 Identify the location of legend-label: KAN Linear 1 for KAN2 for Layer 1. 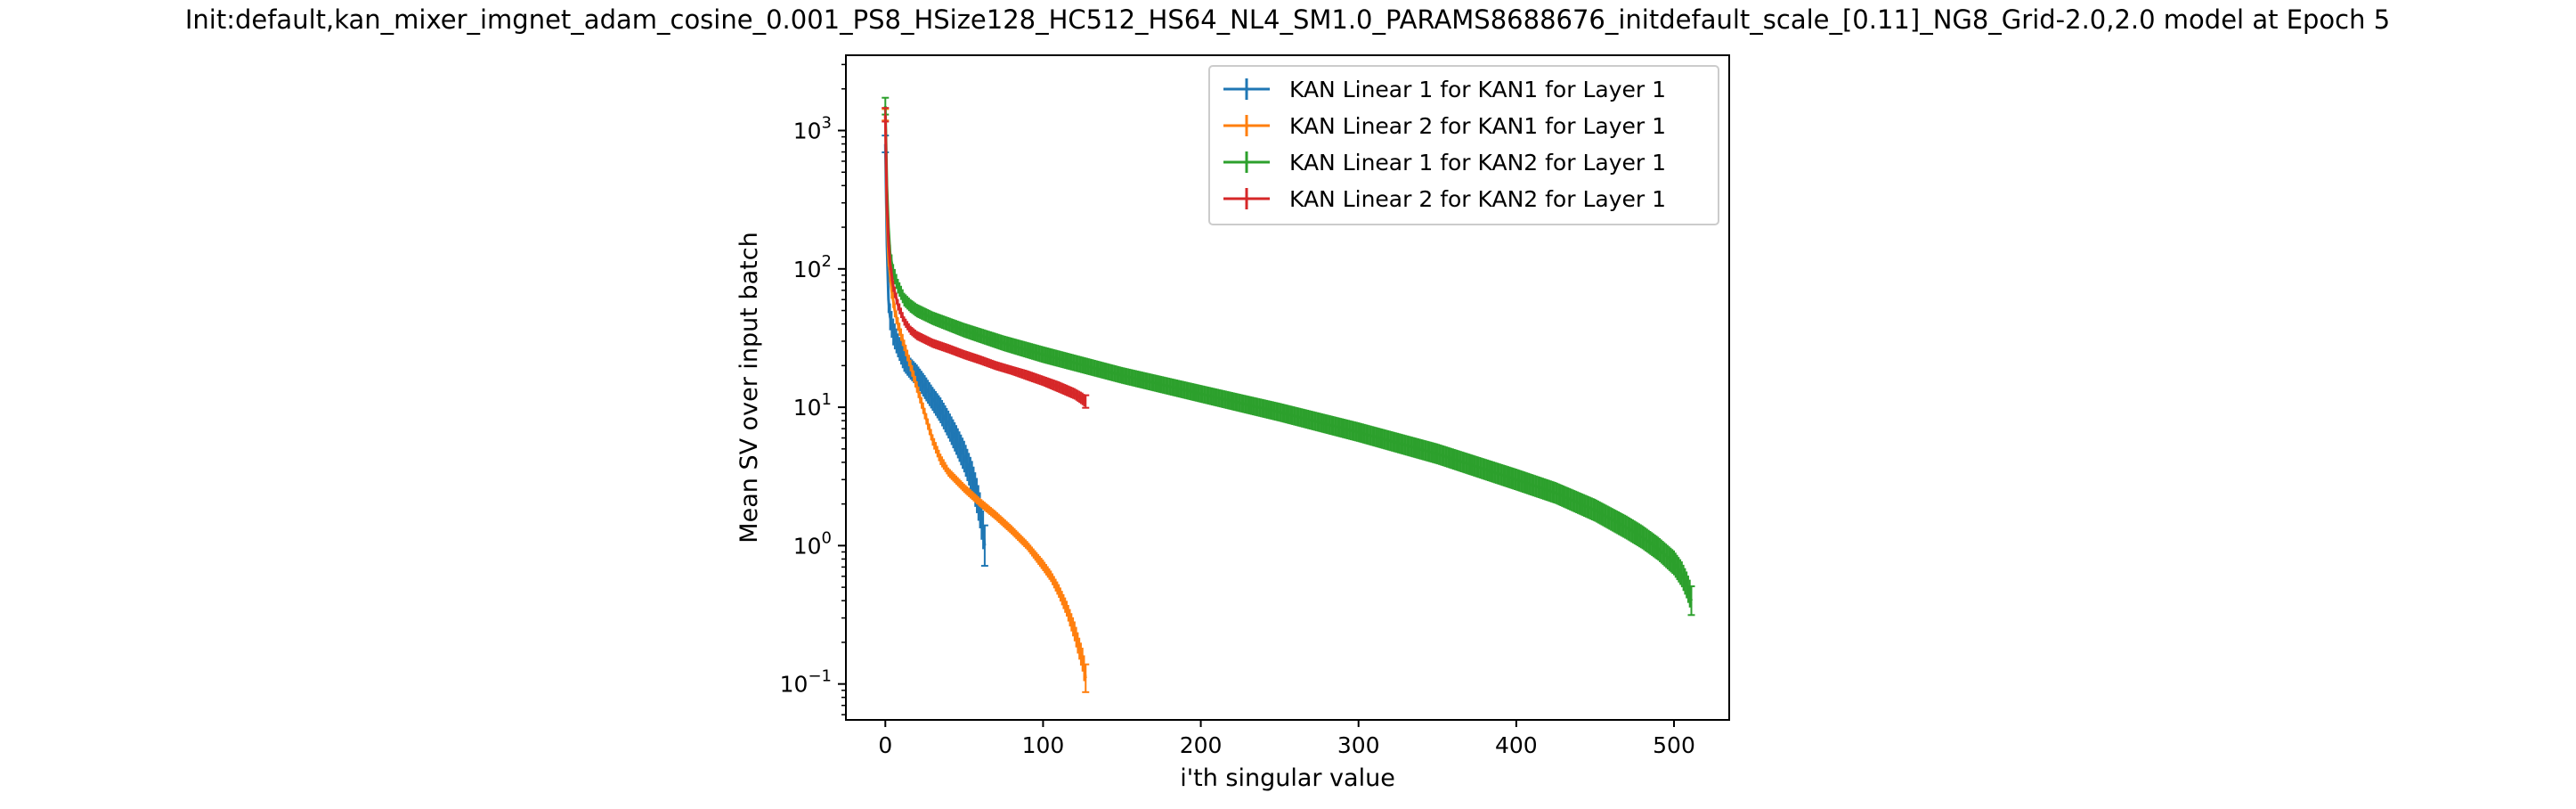
(1477, 163).